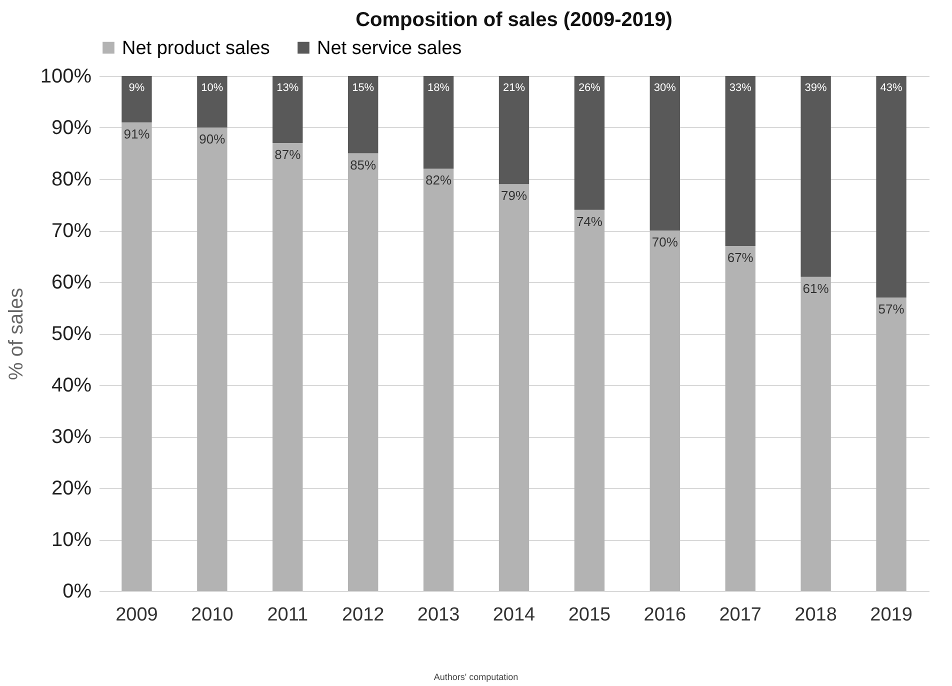 This screenshot has width=952, height=686. What do you see at coordinates (212, 615) in the screenshot?
I see `x-tick-label: 2010` at bounding box center [212, 615].